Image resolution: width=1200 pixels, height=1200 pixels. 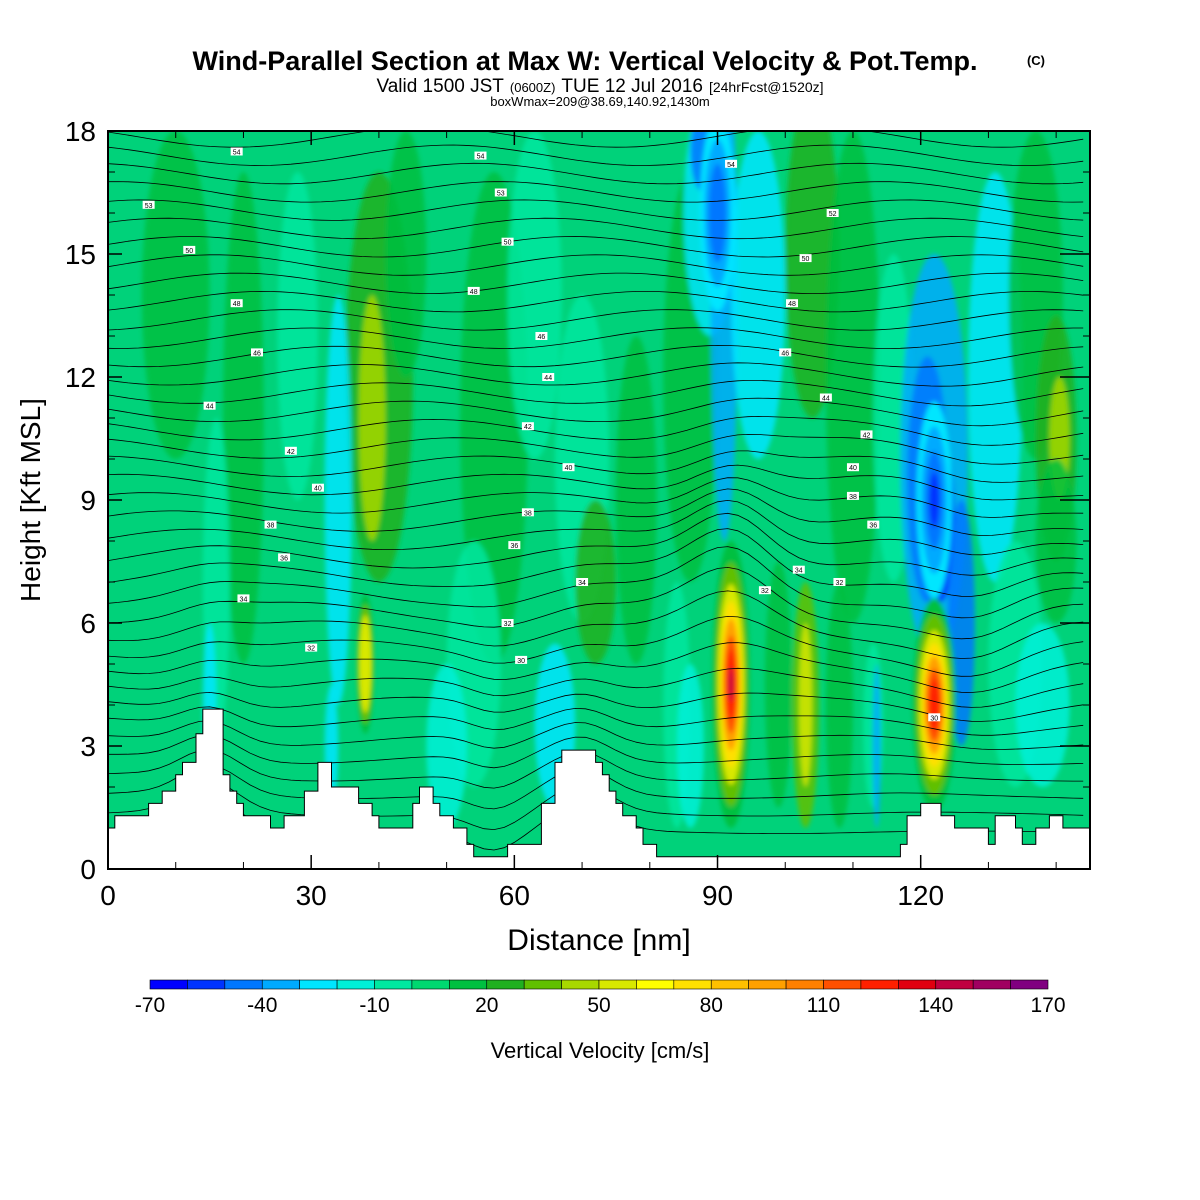 I want to click on colorbar-tick-label: 80, so click(x=711, y=1005).